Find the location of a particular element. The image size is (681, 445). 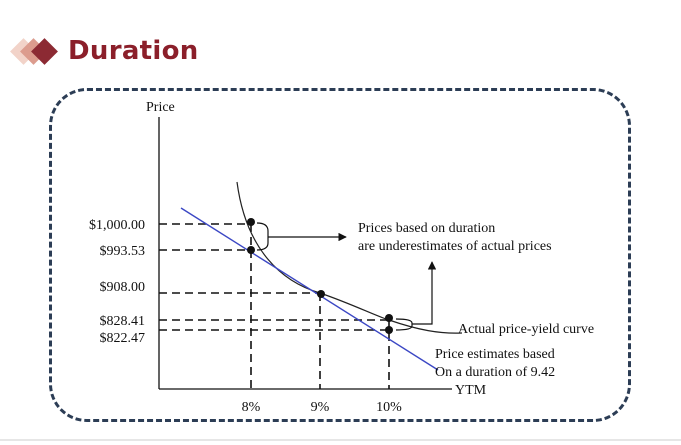

yield-label-8: 8% is located at coordinates (251, 407).